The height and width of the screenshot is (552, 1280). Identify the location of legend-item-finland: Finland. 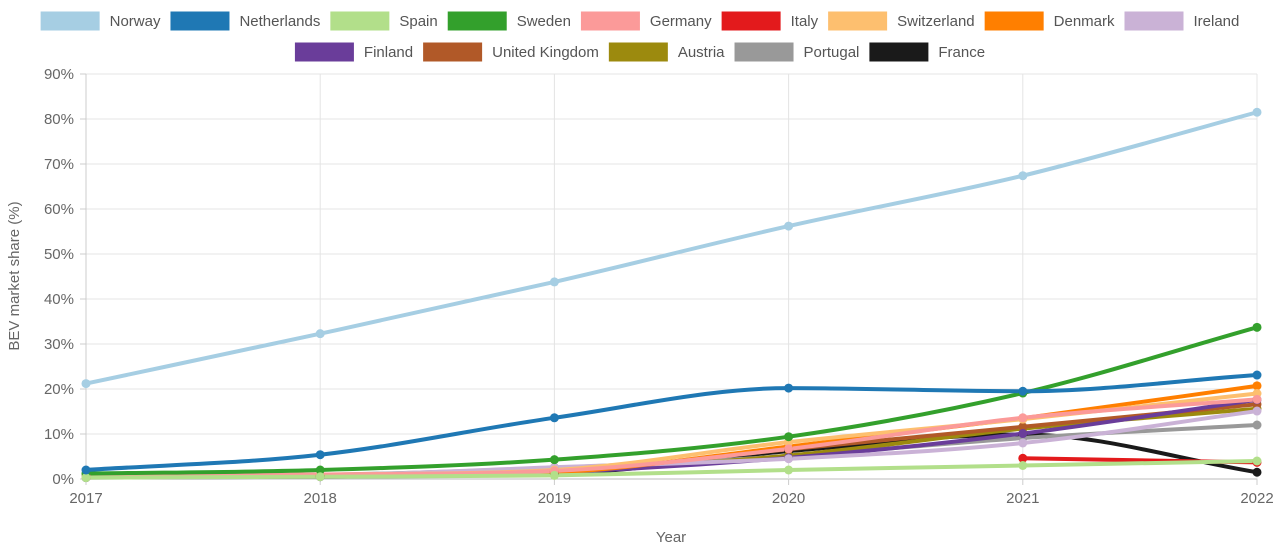
(353, 52).